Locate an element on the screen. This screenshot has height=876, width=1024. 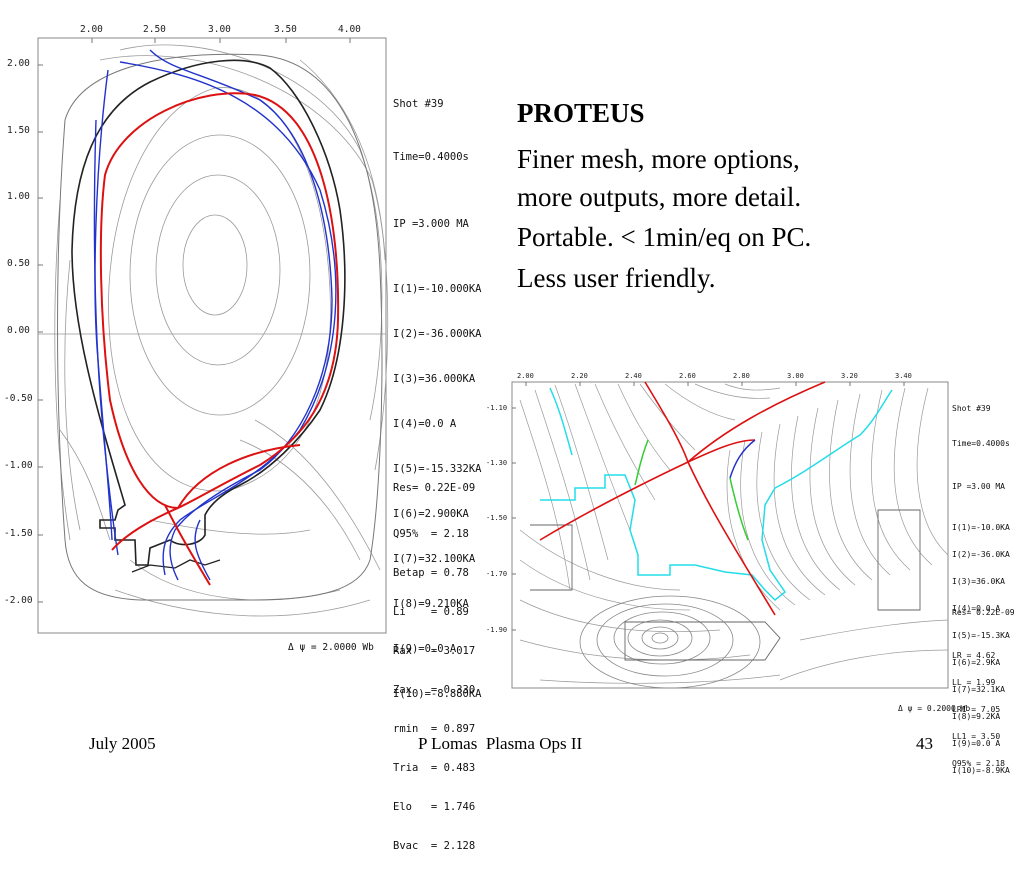
info-line: I(7)=32.1KA is located at coordinates (978, 689).